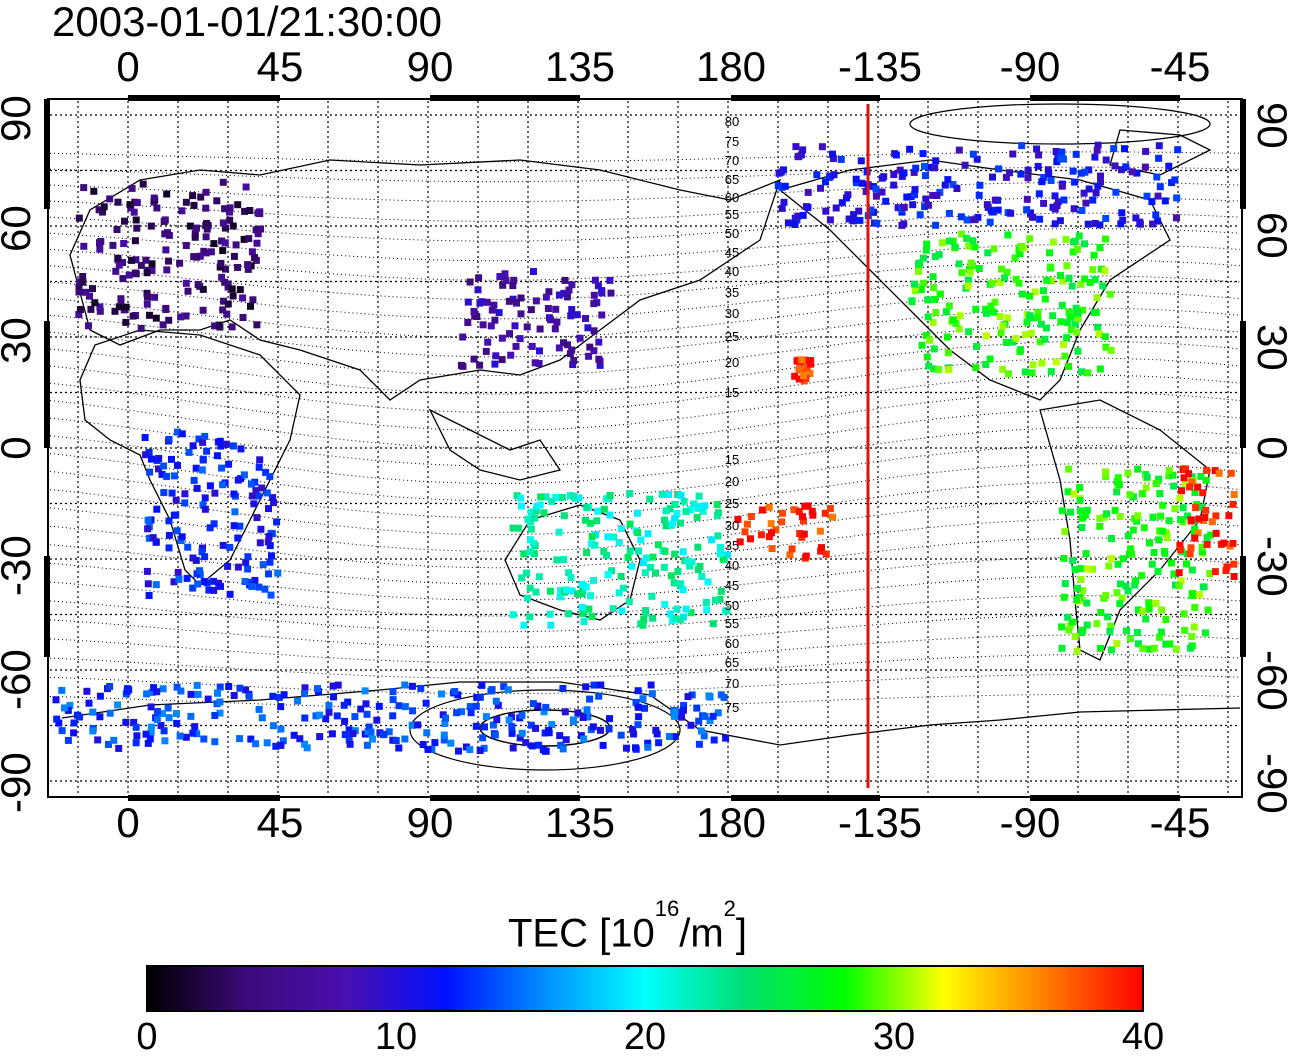  What do you see at coordinates (204, 98) in the screenshot?
I see `frame-tick-bar-top` at bounding box center [204, 98].